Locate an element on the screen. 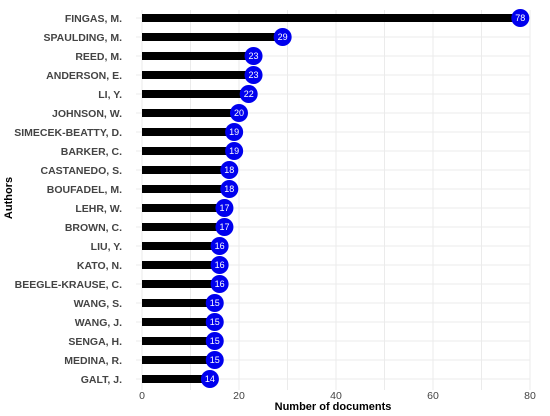 The height and width of the screenshot is (416, 550). y-tick-label: FINGAS, M. is located at coordinates (93, 19).